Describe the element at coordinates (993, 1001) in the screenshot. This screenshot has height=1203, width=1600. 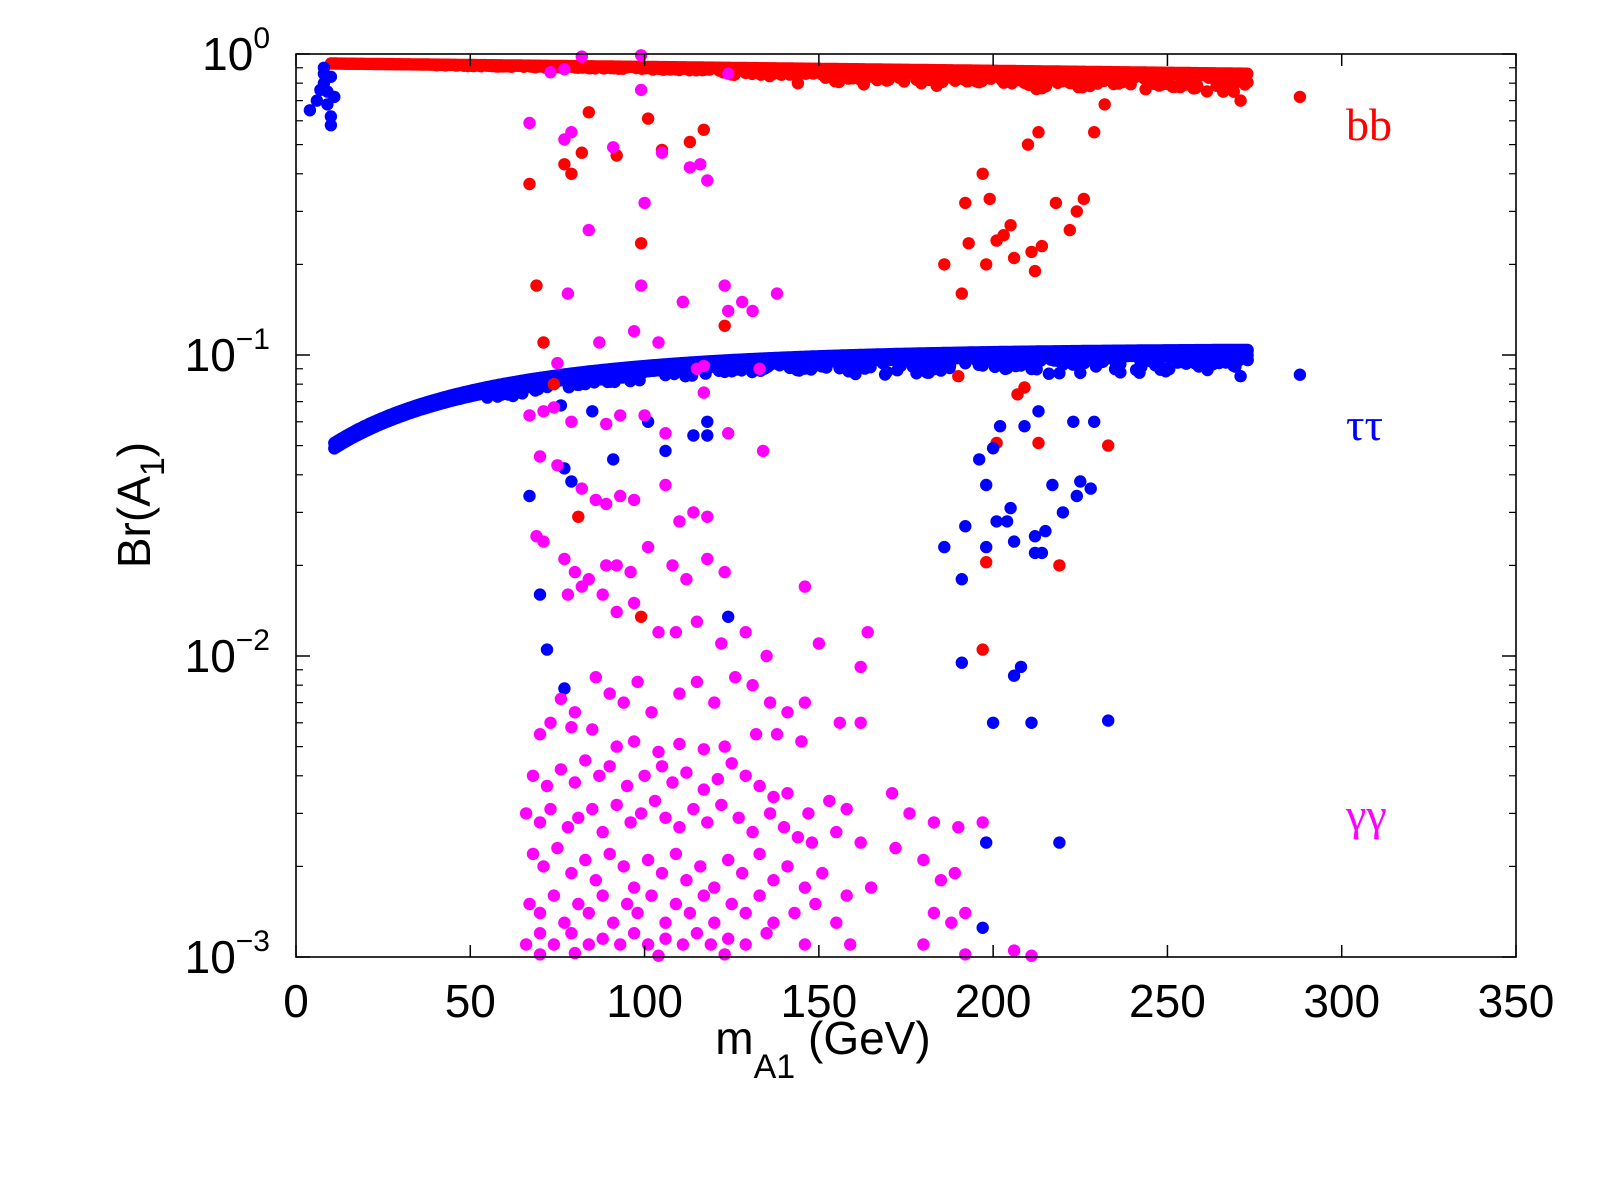
I see `x-tick-label: 200` at that location.